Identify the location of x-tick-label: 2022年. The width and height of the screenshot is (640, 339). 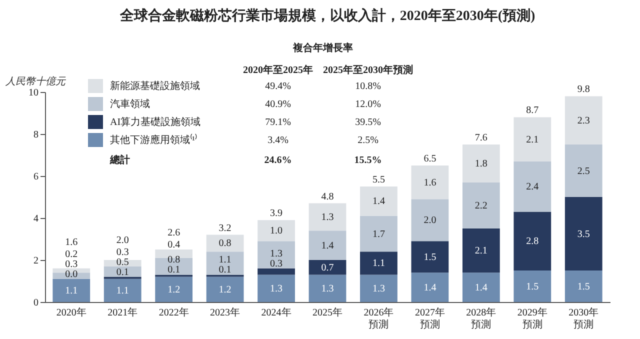
(173, 312).